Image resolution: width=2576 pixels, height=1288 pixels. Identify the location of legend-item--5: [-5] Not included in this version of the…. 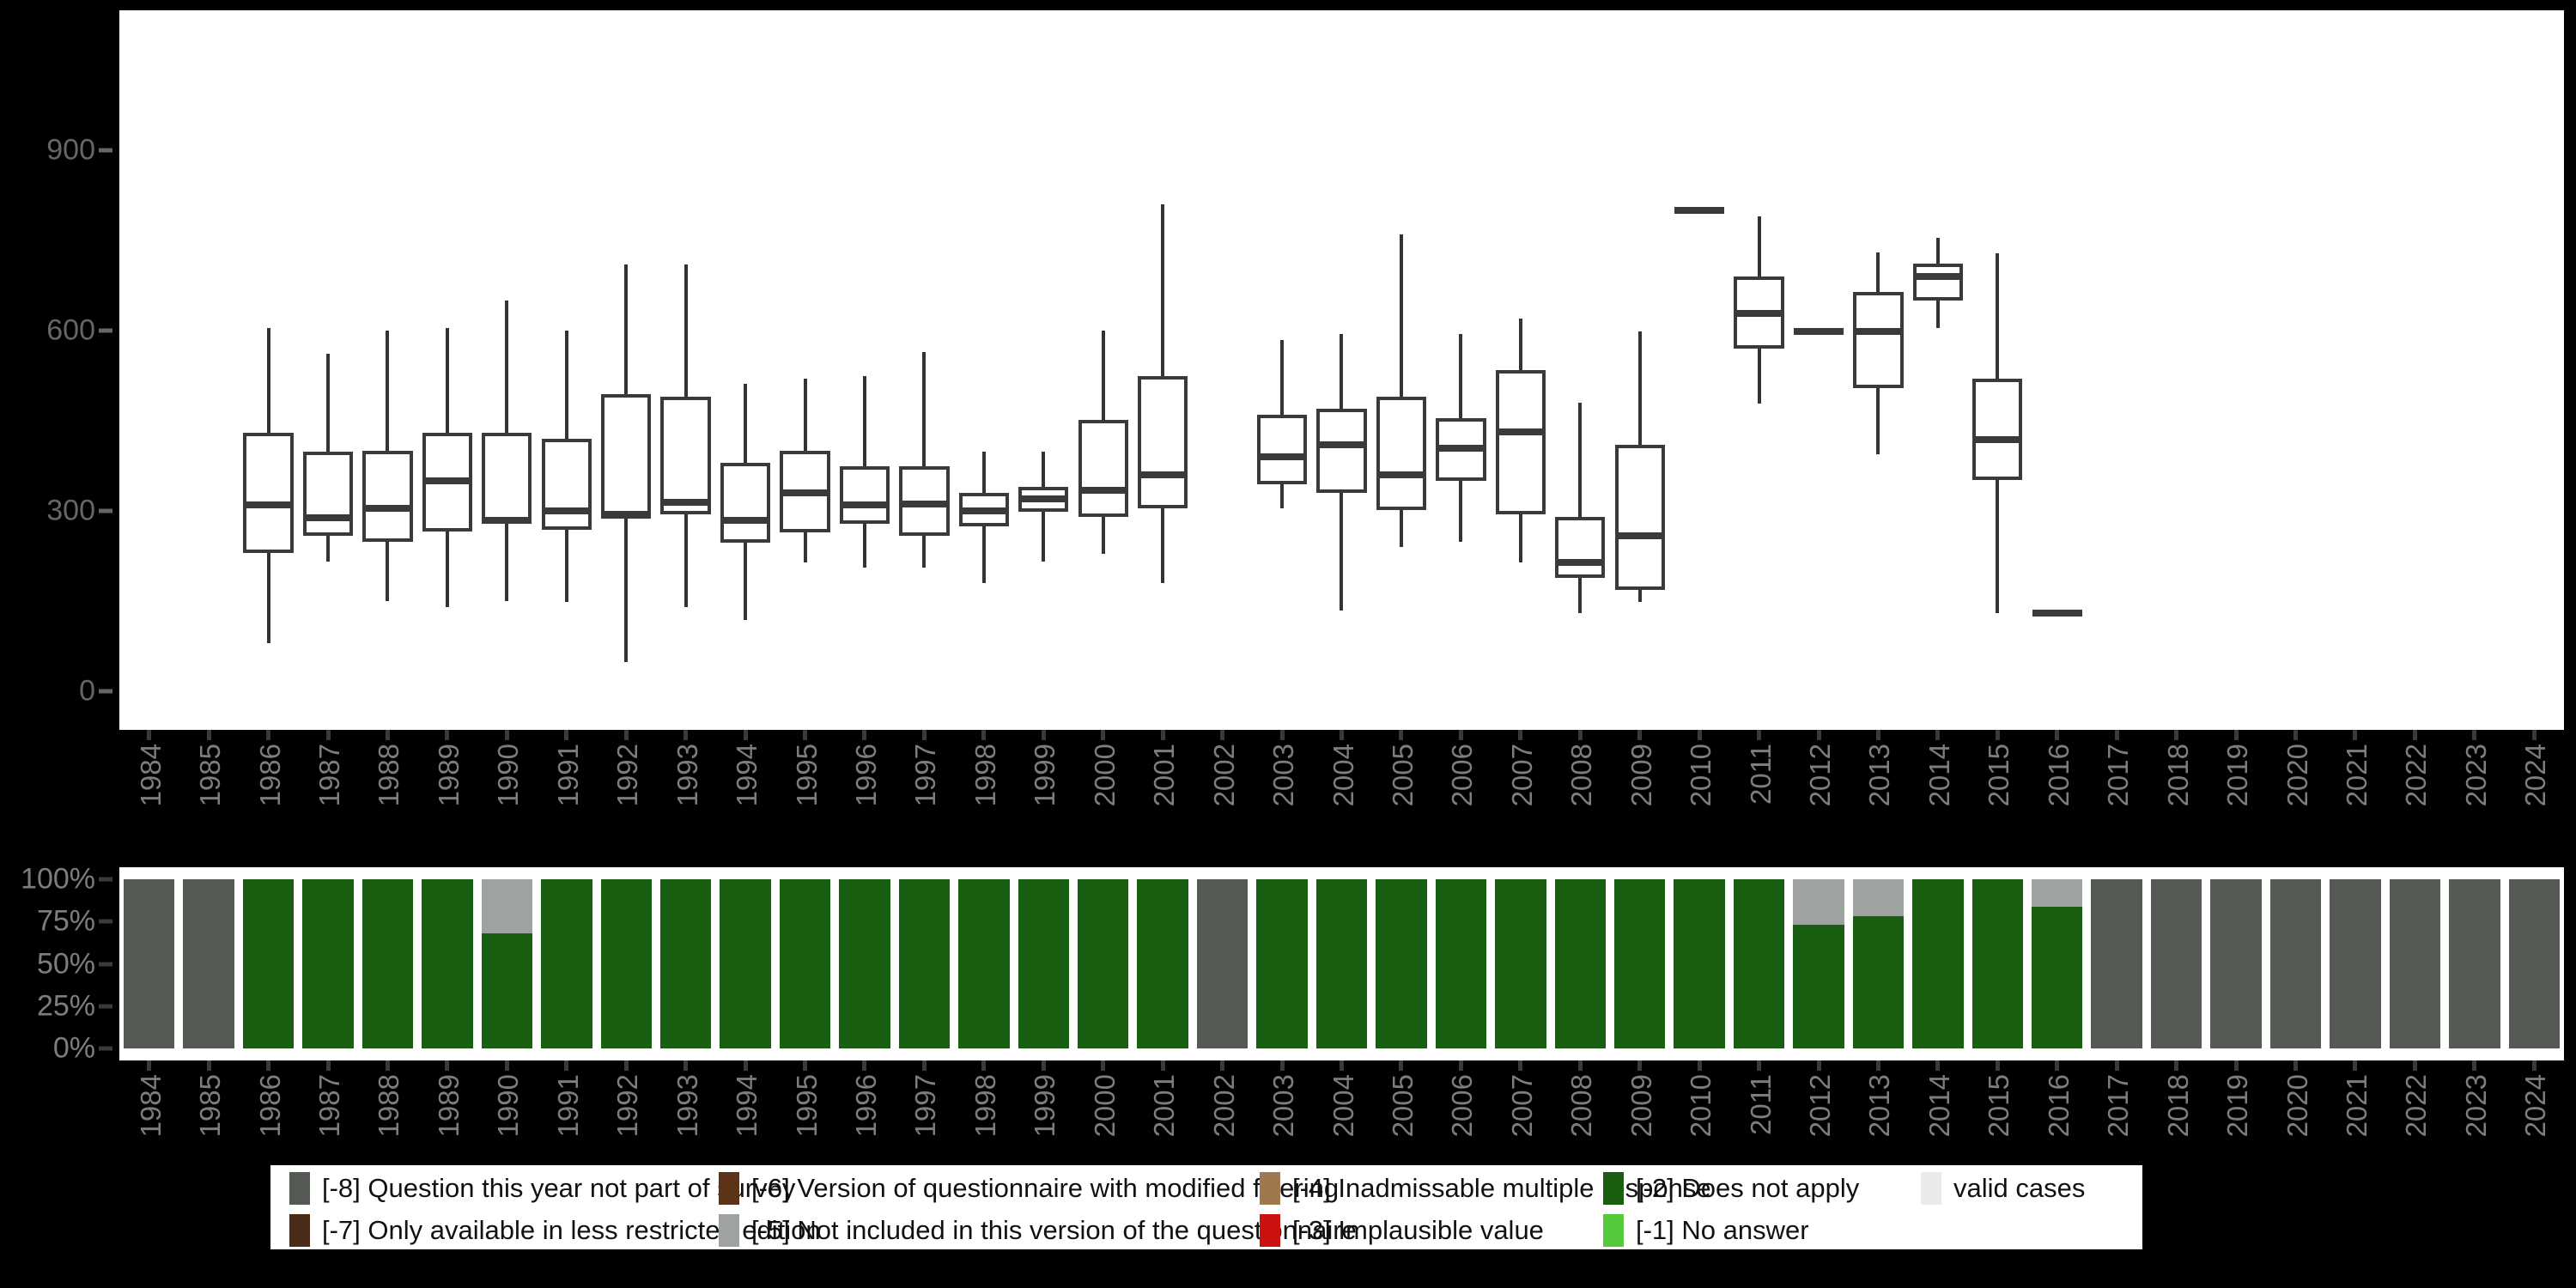
(1038, 1230).